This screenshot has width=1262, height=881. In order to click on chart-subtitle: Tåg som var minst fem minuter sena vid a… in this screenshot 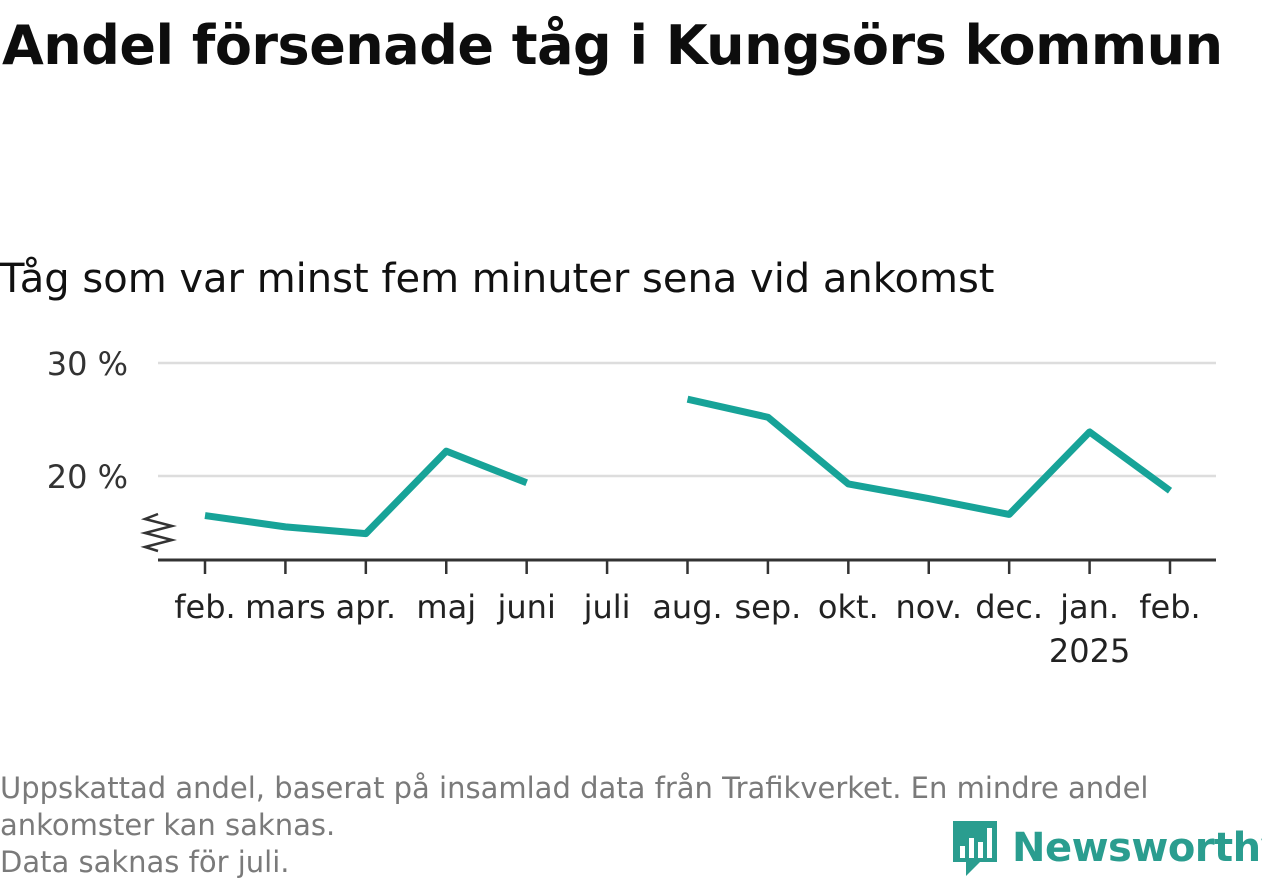, I will do `click(497, 279)`.